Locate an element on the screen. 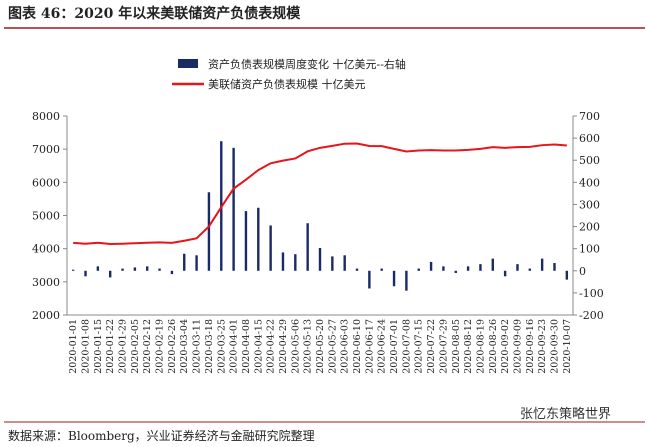  chart-title: 图表 46：2020 年以来美联储资产负债表规模 is located at coordinates (154, 13).